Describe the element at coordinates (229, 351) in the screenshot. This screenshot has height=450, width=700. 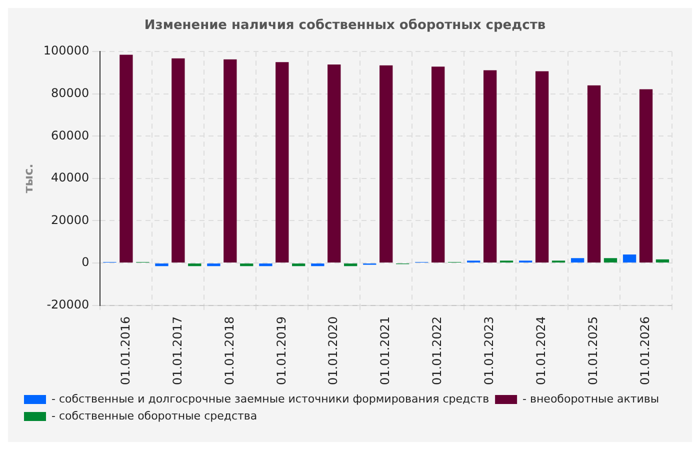
I see `x-tick-label: 01.01.2018` at that location.